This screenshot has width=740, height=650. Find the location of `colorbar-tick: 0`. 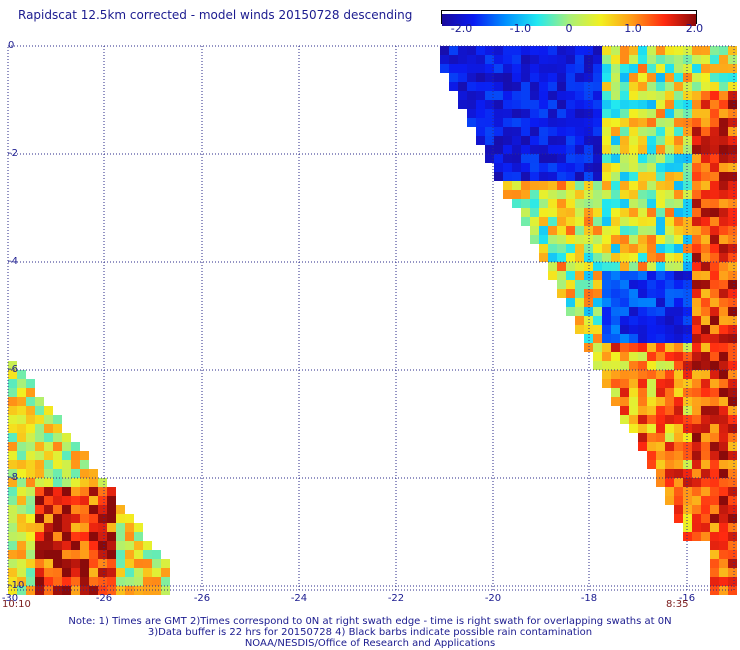

colorbar-tick: 0 is located at coordinates (569, 28).